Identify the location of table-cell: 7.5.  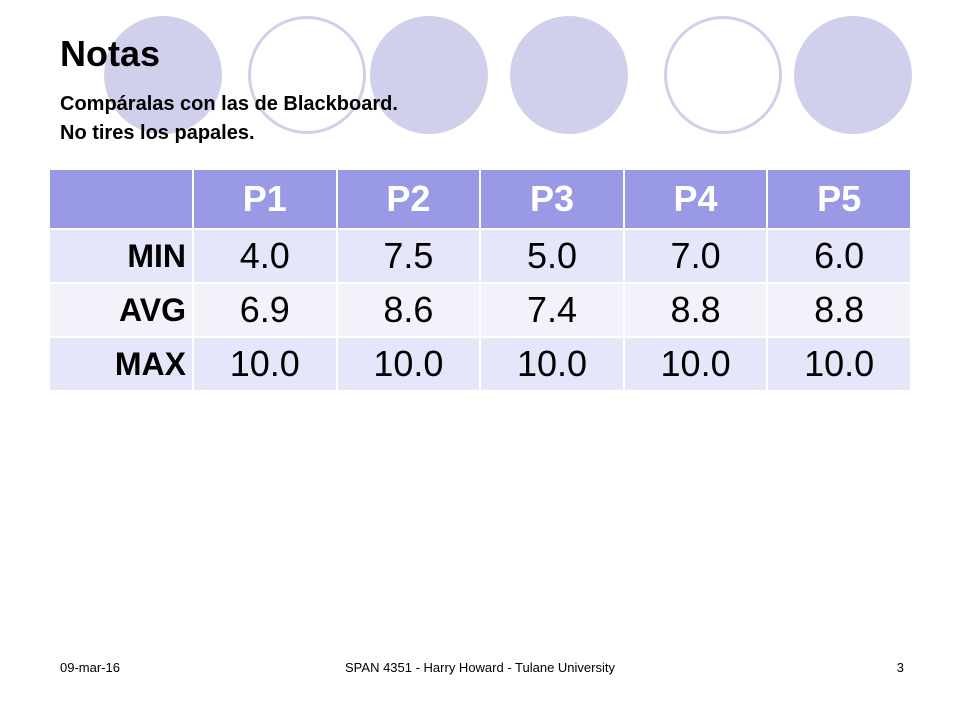
(408, 256).